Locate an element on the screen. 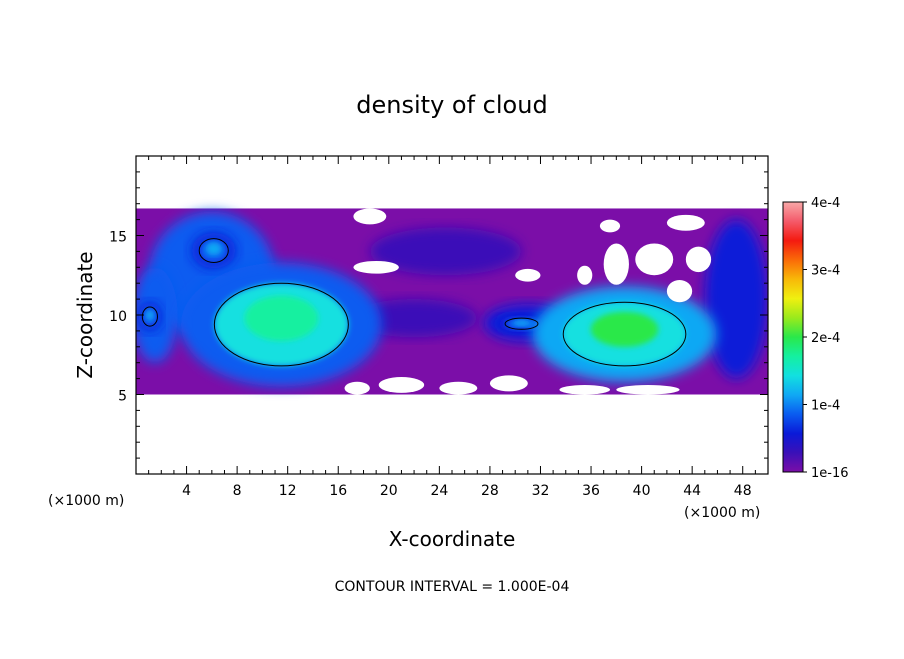  x-tick-label: 32 is located at coordinates (541, 491).